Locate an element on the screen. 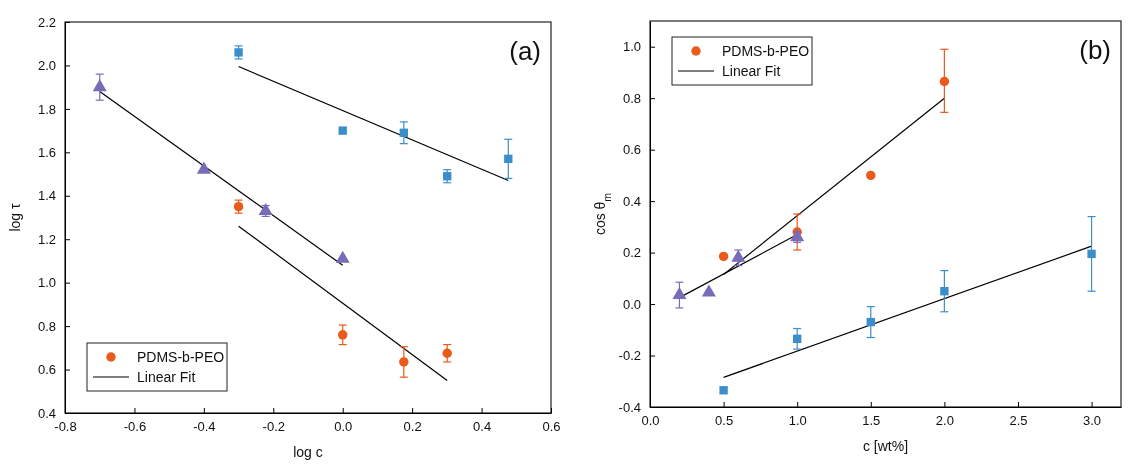 The height and width of the screenshot is (469, 1128). x-axis-title: log c is located at coordinates (308, 452).